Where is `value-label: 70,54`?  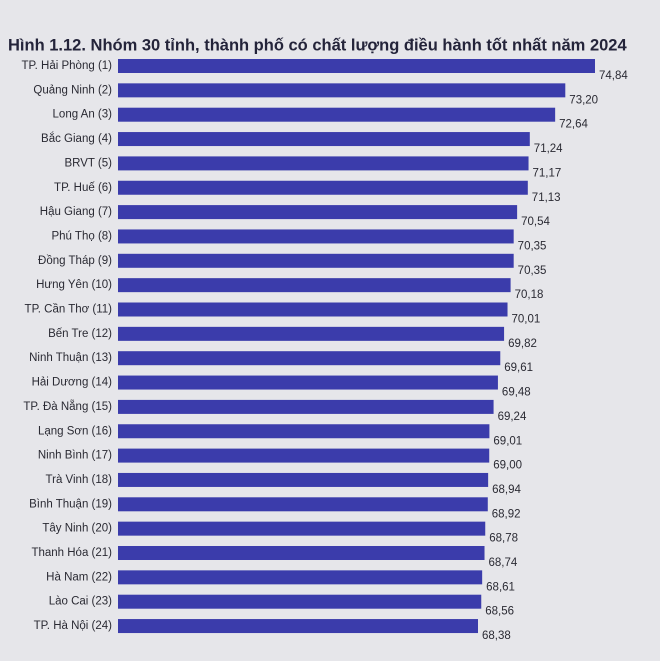 value-label: 70,54 is located at coordinates (535, 222).